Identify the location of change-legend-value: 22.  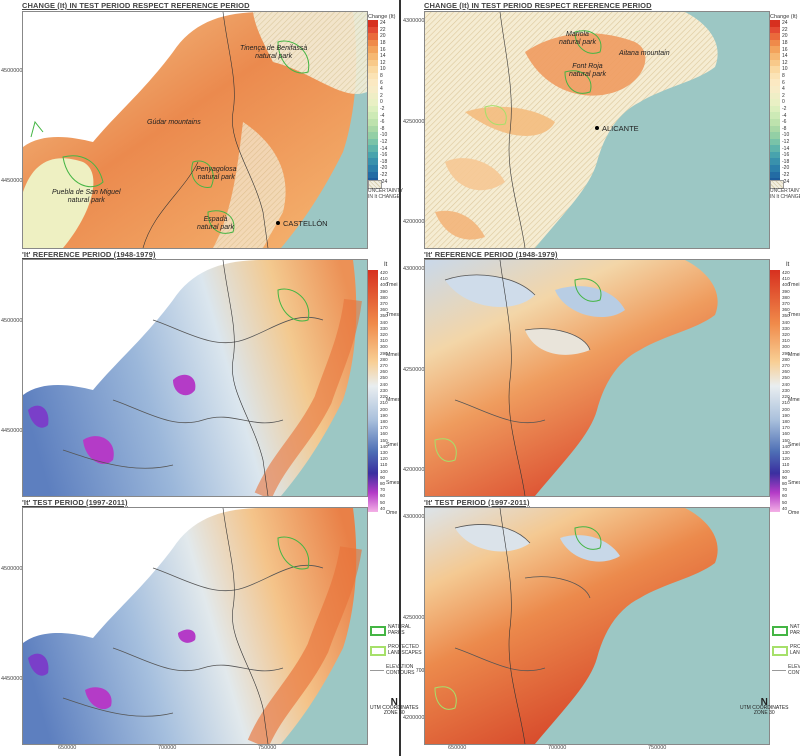
(785, 29).